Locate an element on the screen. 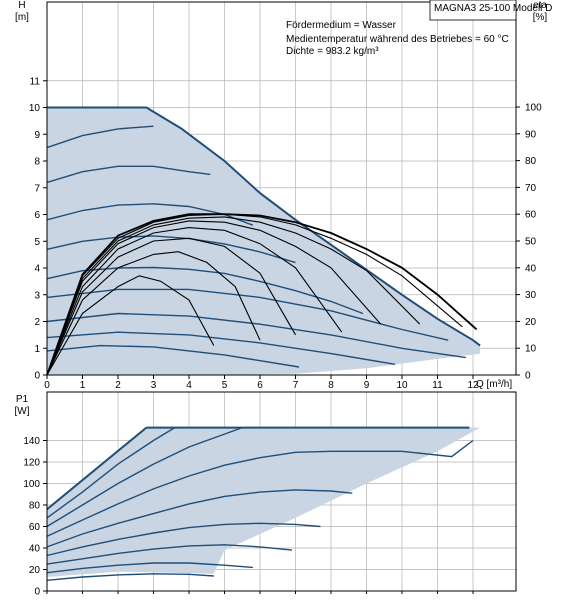  flow-axis-label: Q [m³/h] is located at coordinates (494, 384).